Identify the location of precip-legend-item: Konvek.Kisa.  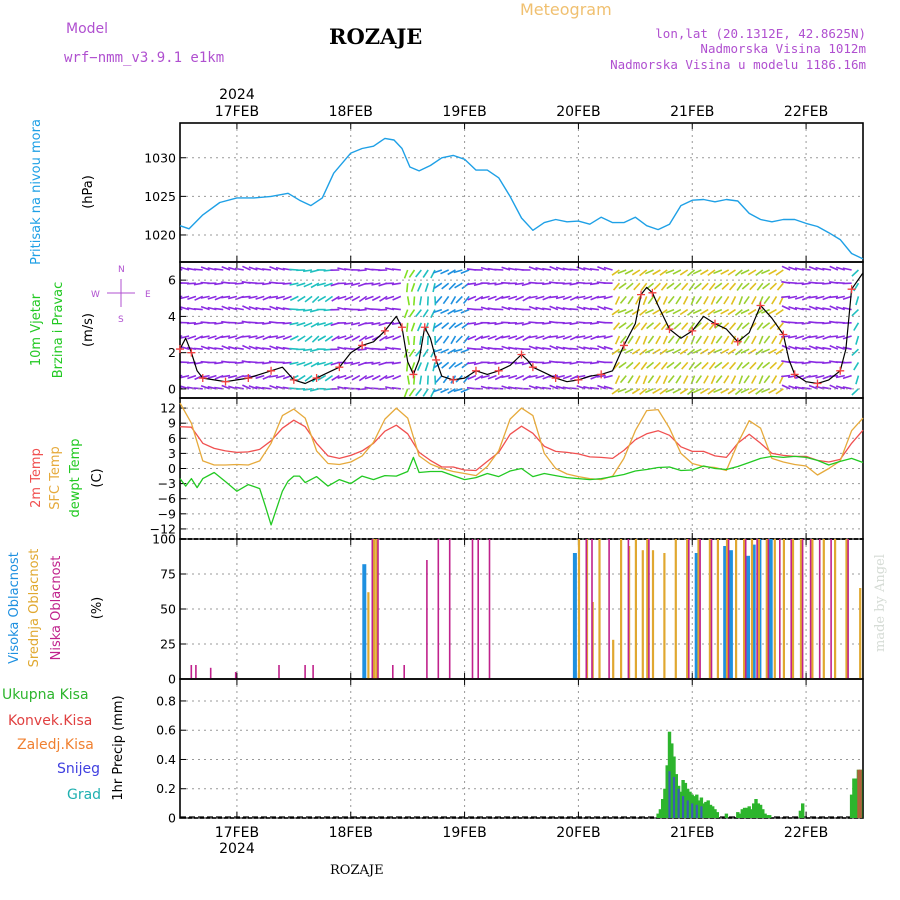
(50, 721).